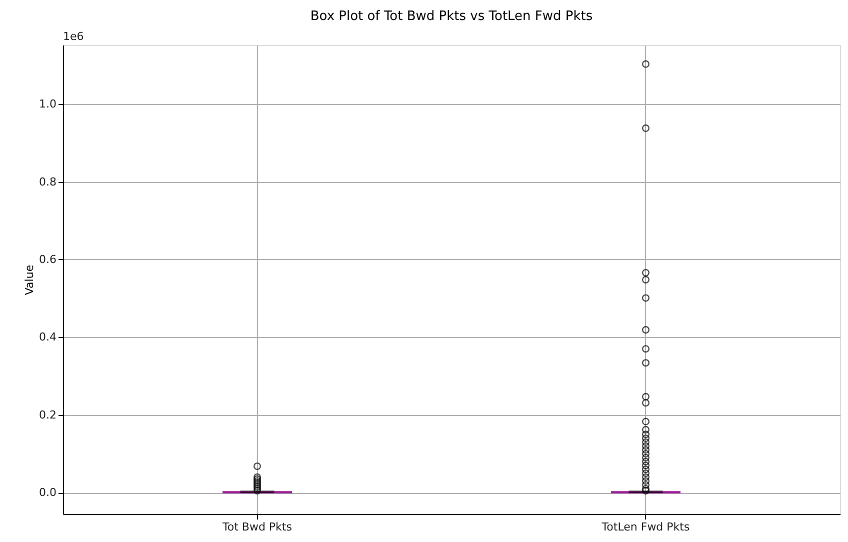 The width and height of the screenshot is (848, 542). Describe the element at coordinates (451, 16) in the screenshot. I see `chart-title: Box Plot of Tot Bwd Pkts vs TotLen Fwd Pkts` at that location.